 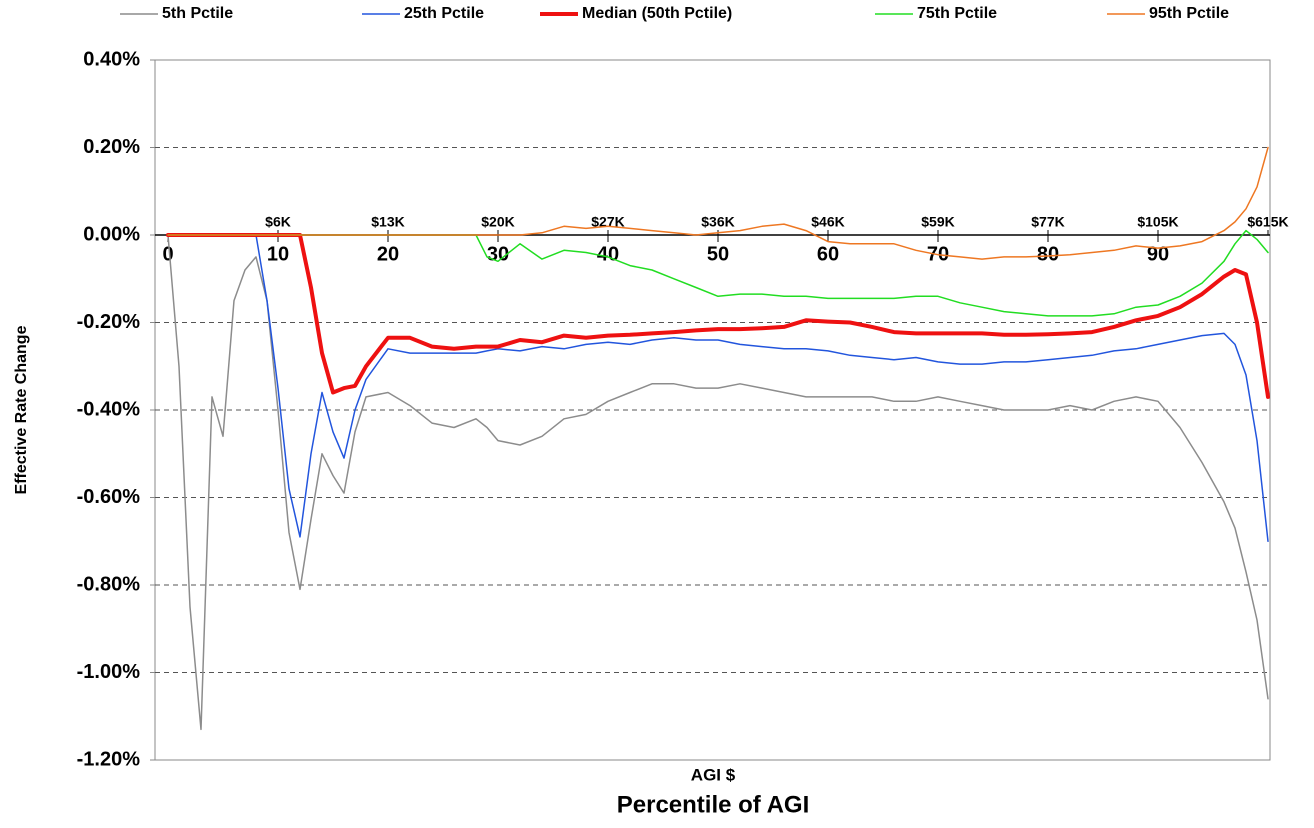 What do you see at coordinates (111, 59) in the screenshot?
I see `y-tick-label: 0.40%` at bounding box center [111, 59].